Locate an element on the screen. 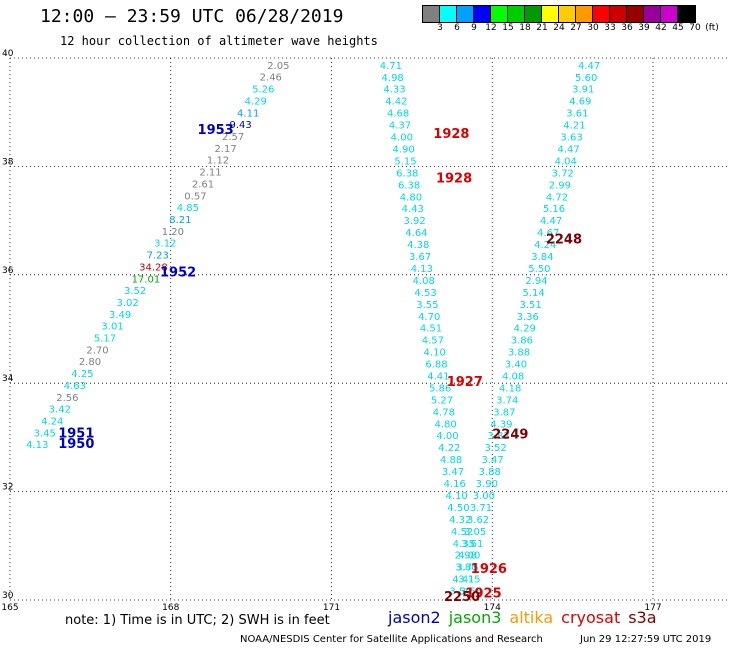 The height and width of the screenshot is (650, 740). wave-height-label: 3.91 is located at coordinates (583, 90).